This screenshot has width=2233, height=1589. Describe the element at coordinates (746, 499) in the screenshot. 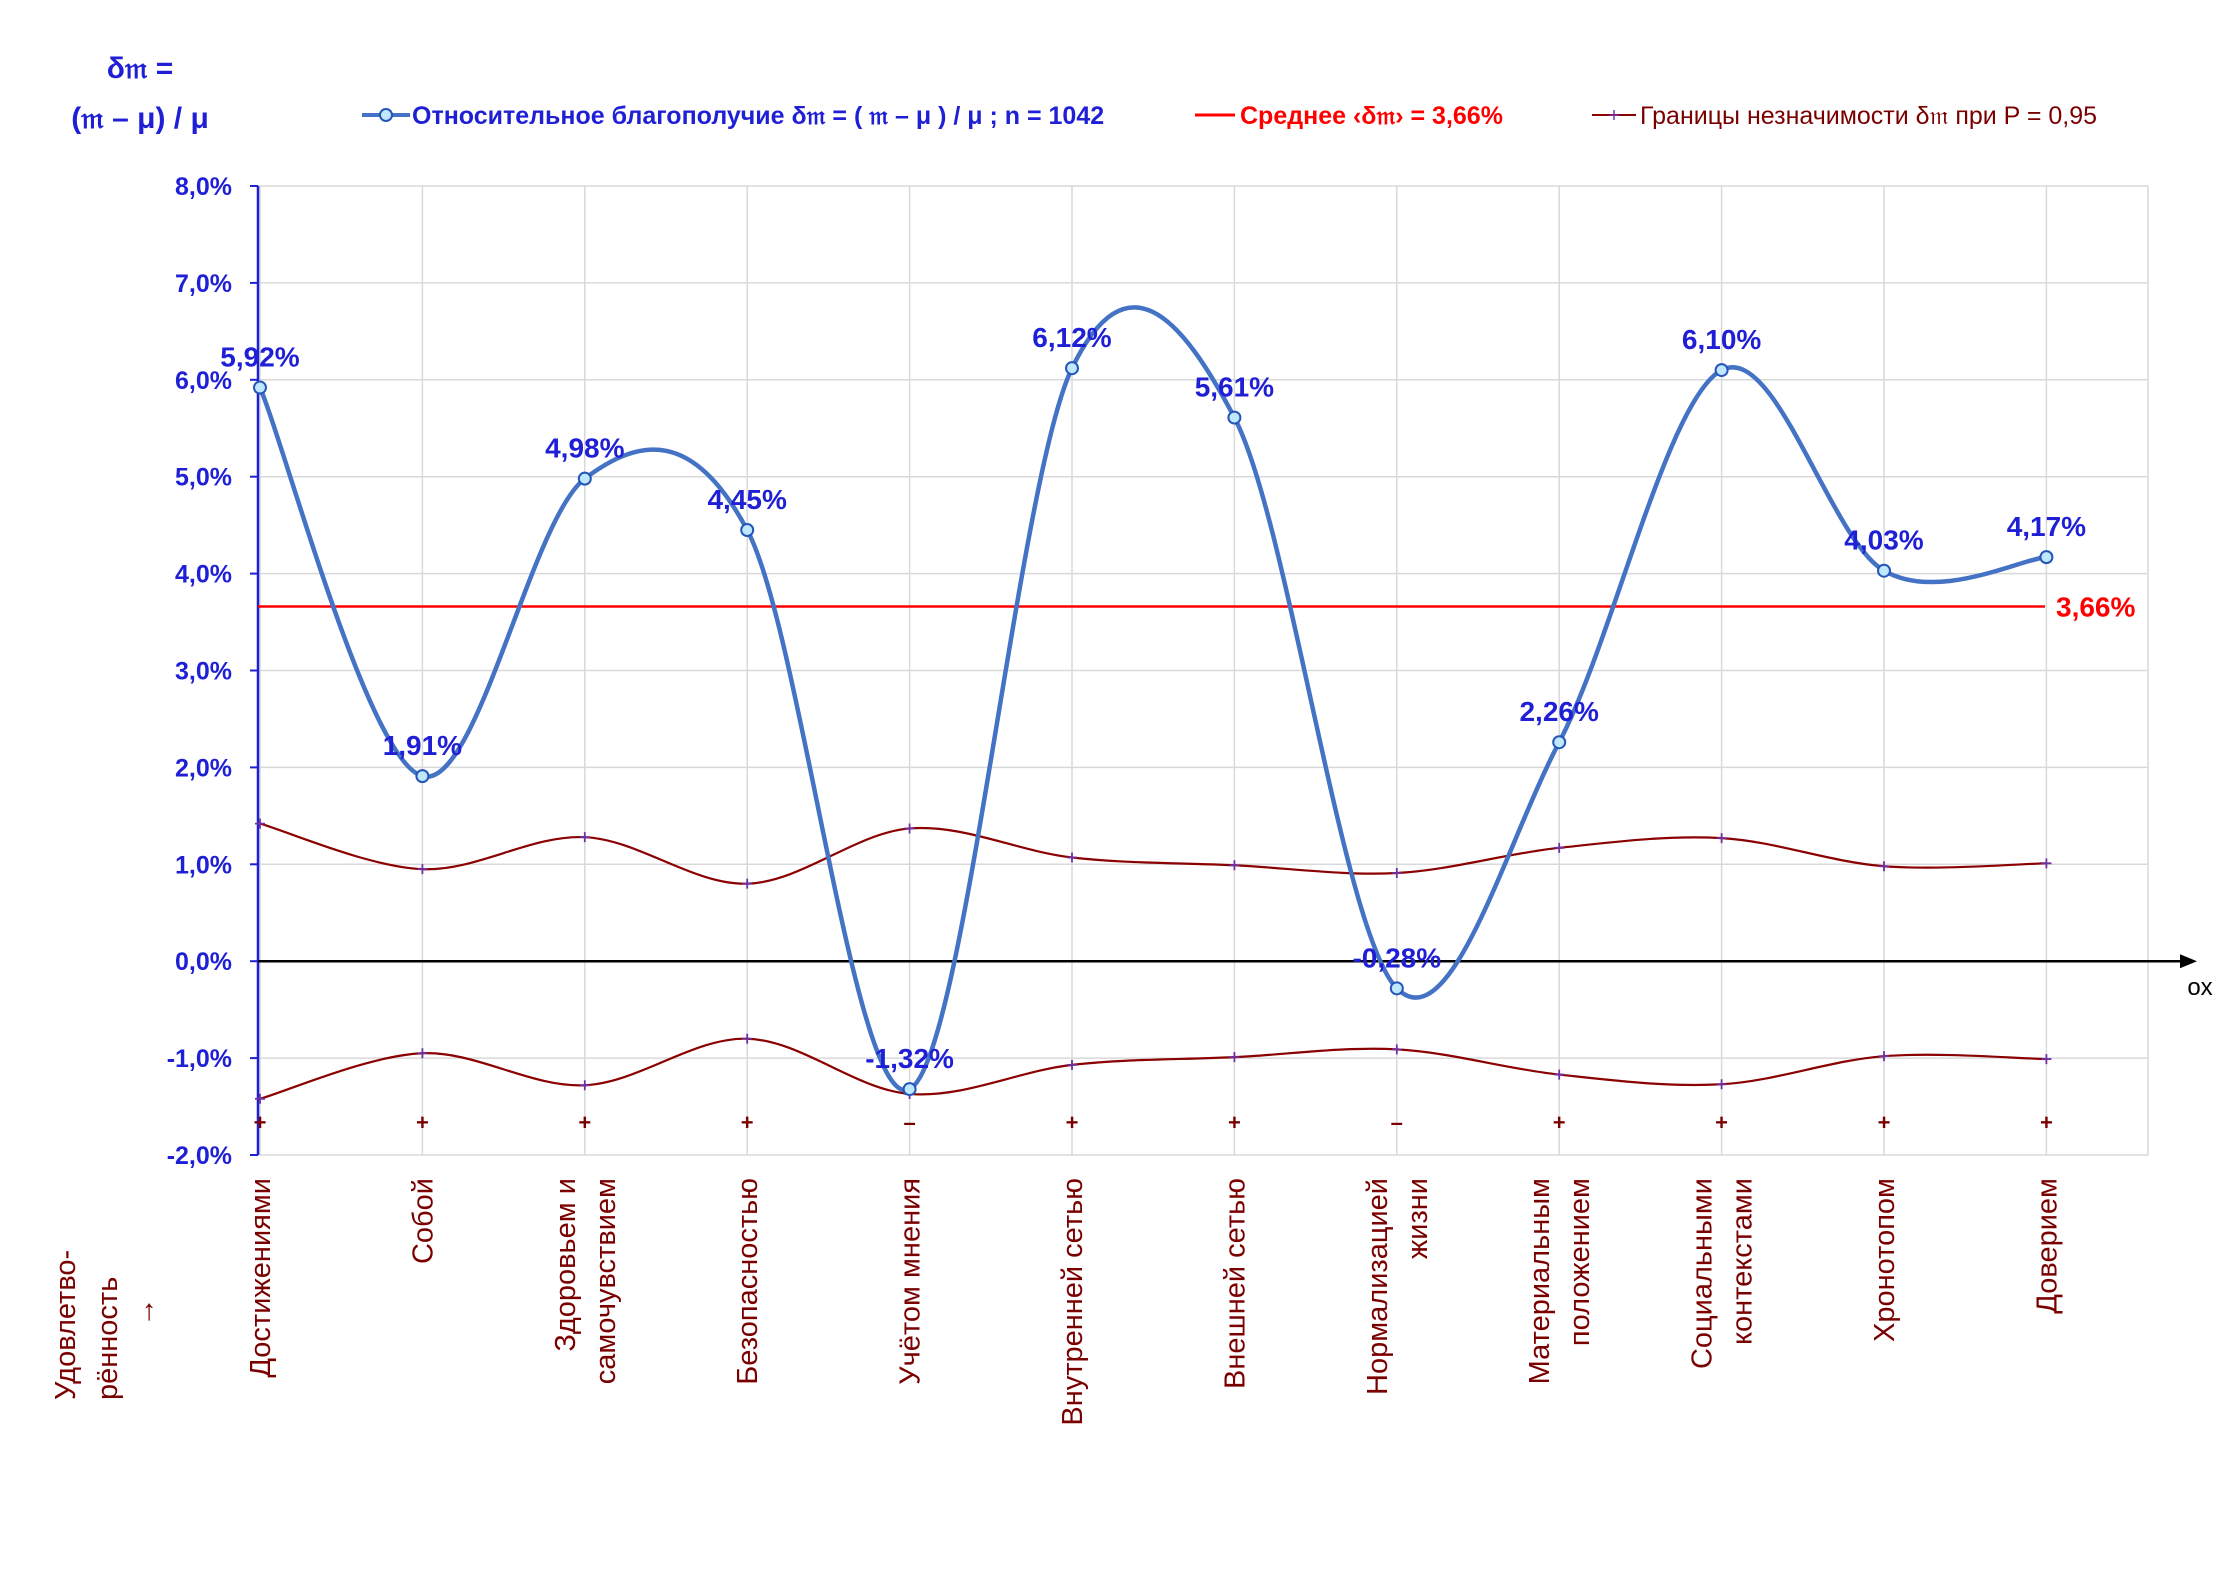

I see `data-label: 4,45%` at that location.